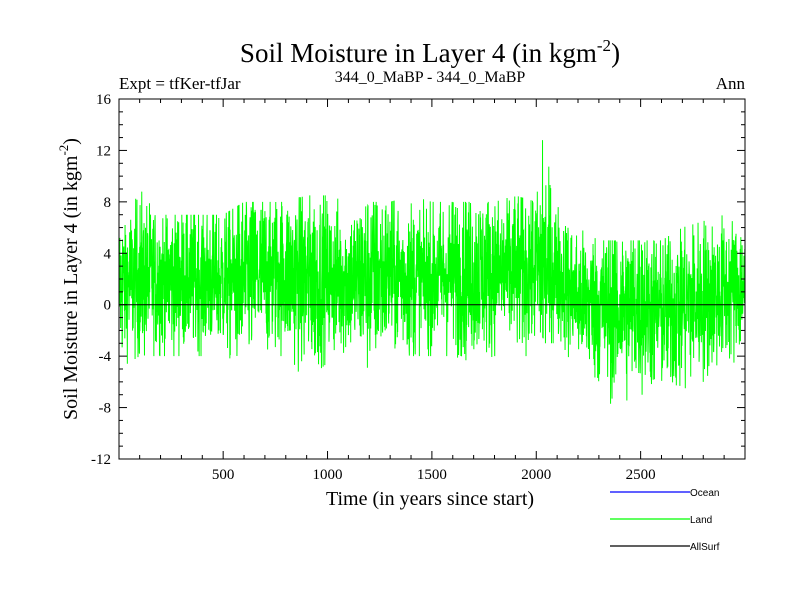 The width and height of the screenshot is (800, 600). Describe the element at coordinates (731, 83) in the screenshot. I see `subtitle-right: Ann` at that location.